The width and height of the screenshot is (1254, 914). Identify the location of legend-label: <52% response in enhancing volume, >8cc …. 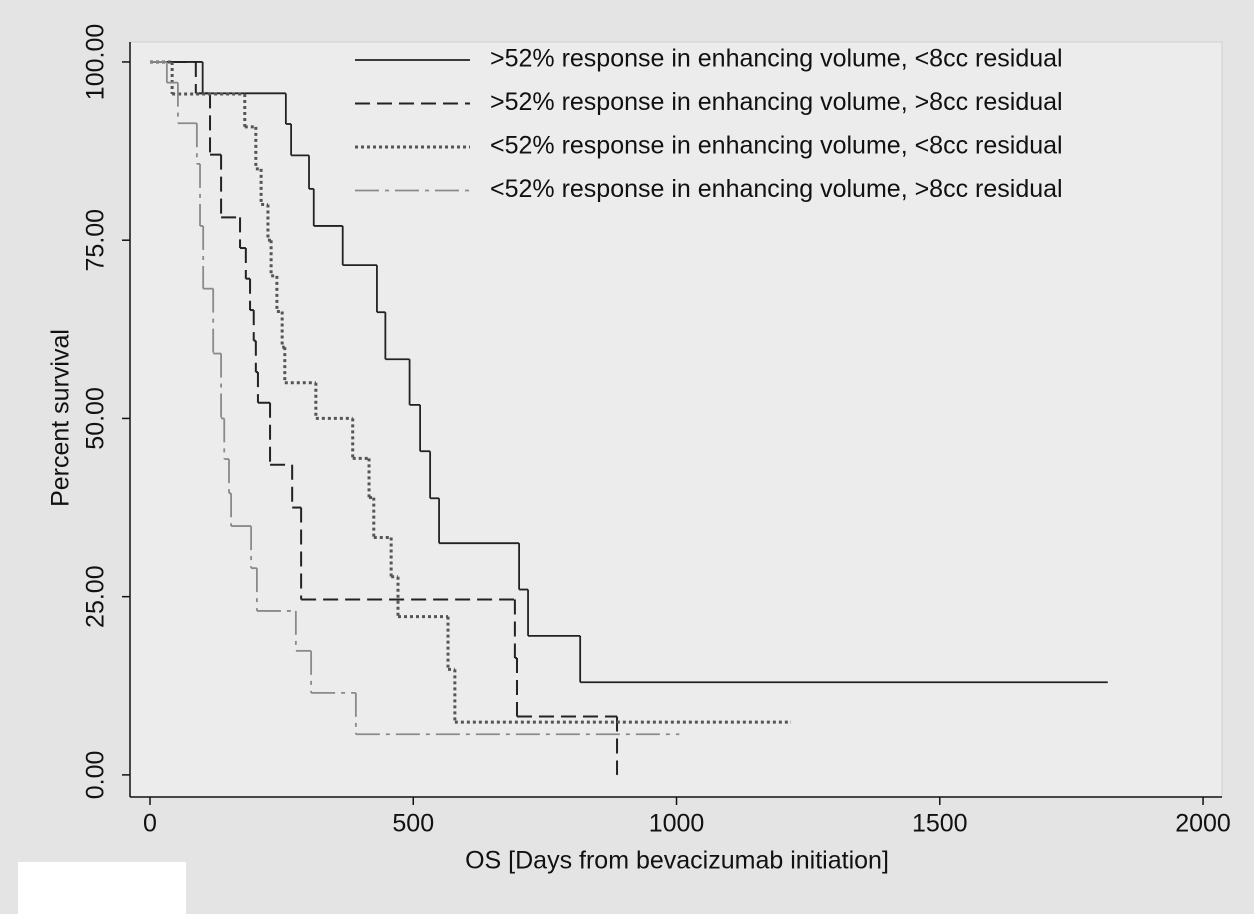
(776, 189).